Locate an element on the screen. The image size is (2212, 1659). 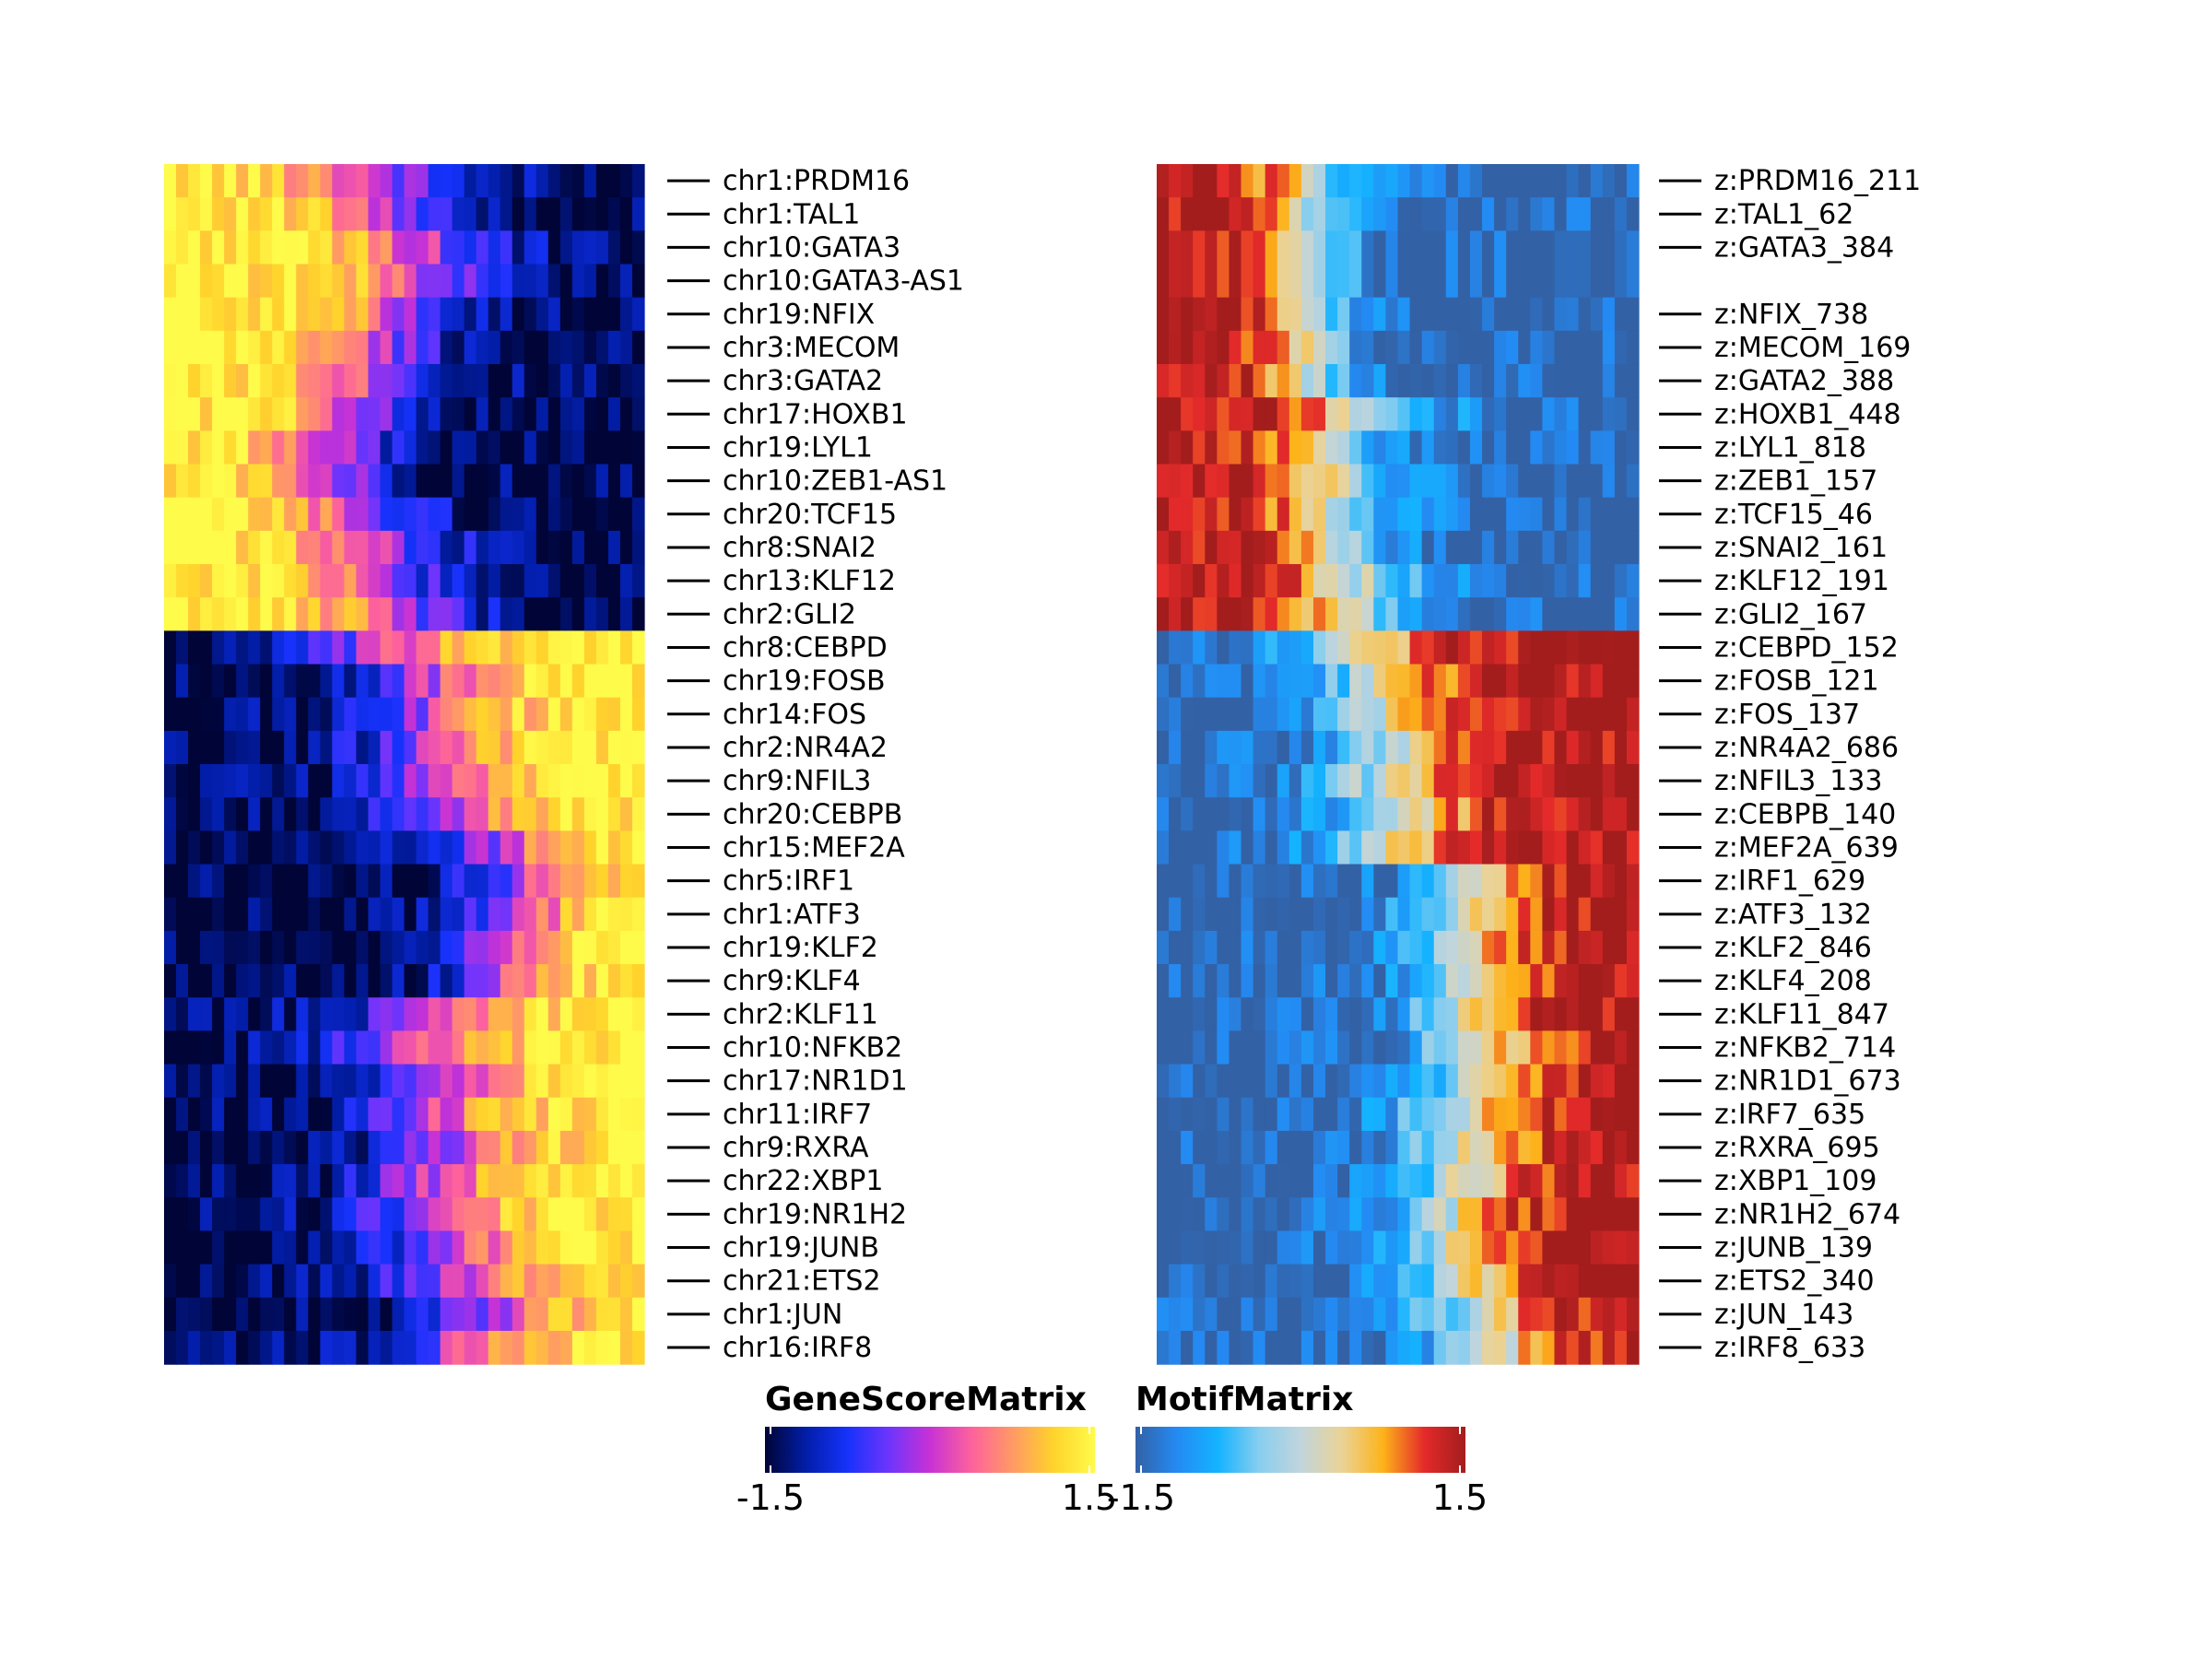
gs-row-label: chr20:TCF15 is located at coordinates (810, 515).